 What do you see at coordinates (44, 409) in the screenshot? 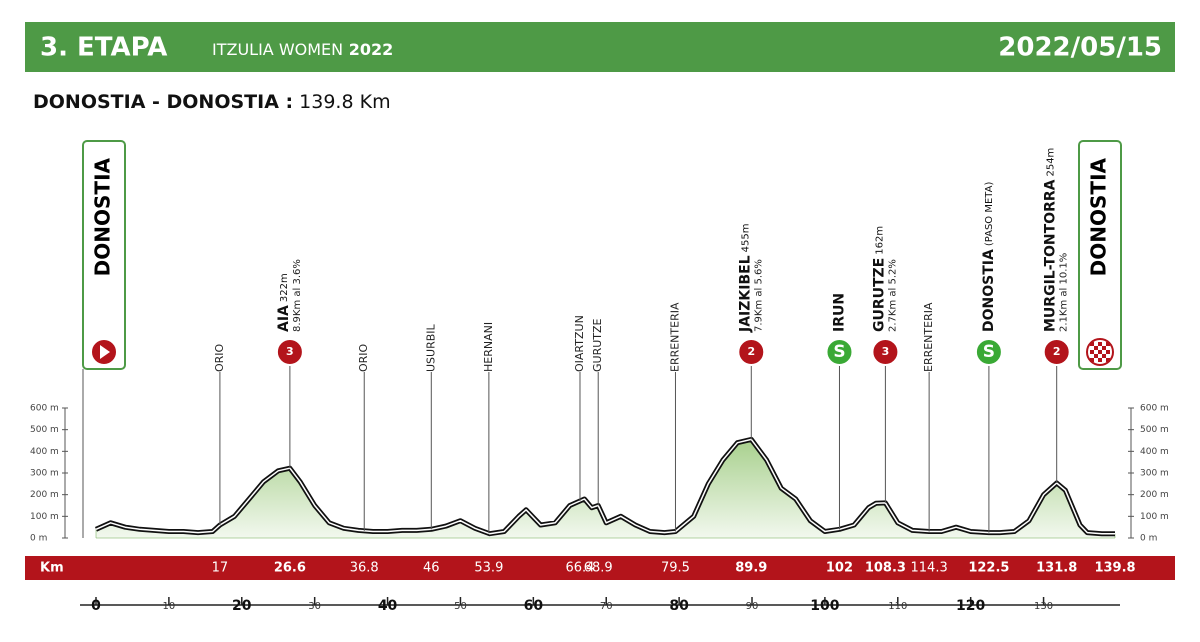
I see `y-tick-label: 600 m` at bounding box center [44, 409].